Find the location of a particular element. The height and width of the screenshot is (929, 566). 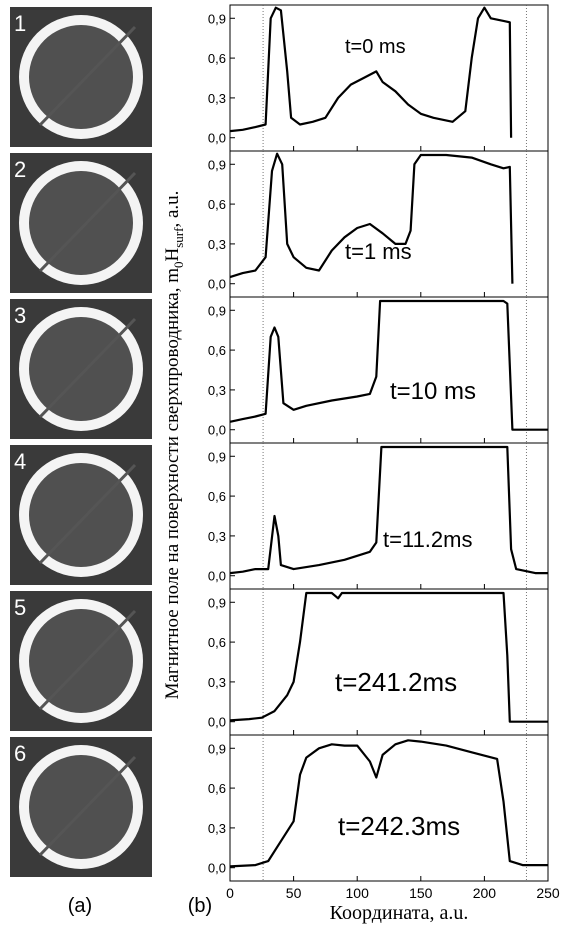

x-tick-label: 50 is located at coordinates (294, 893).